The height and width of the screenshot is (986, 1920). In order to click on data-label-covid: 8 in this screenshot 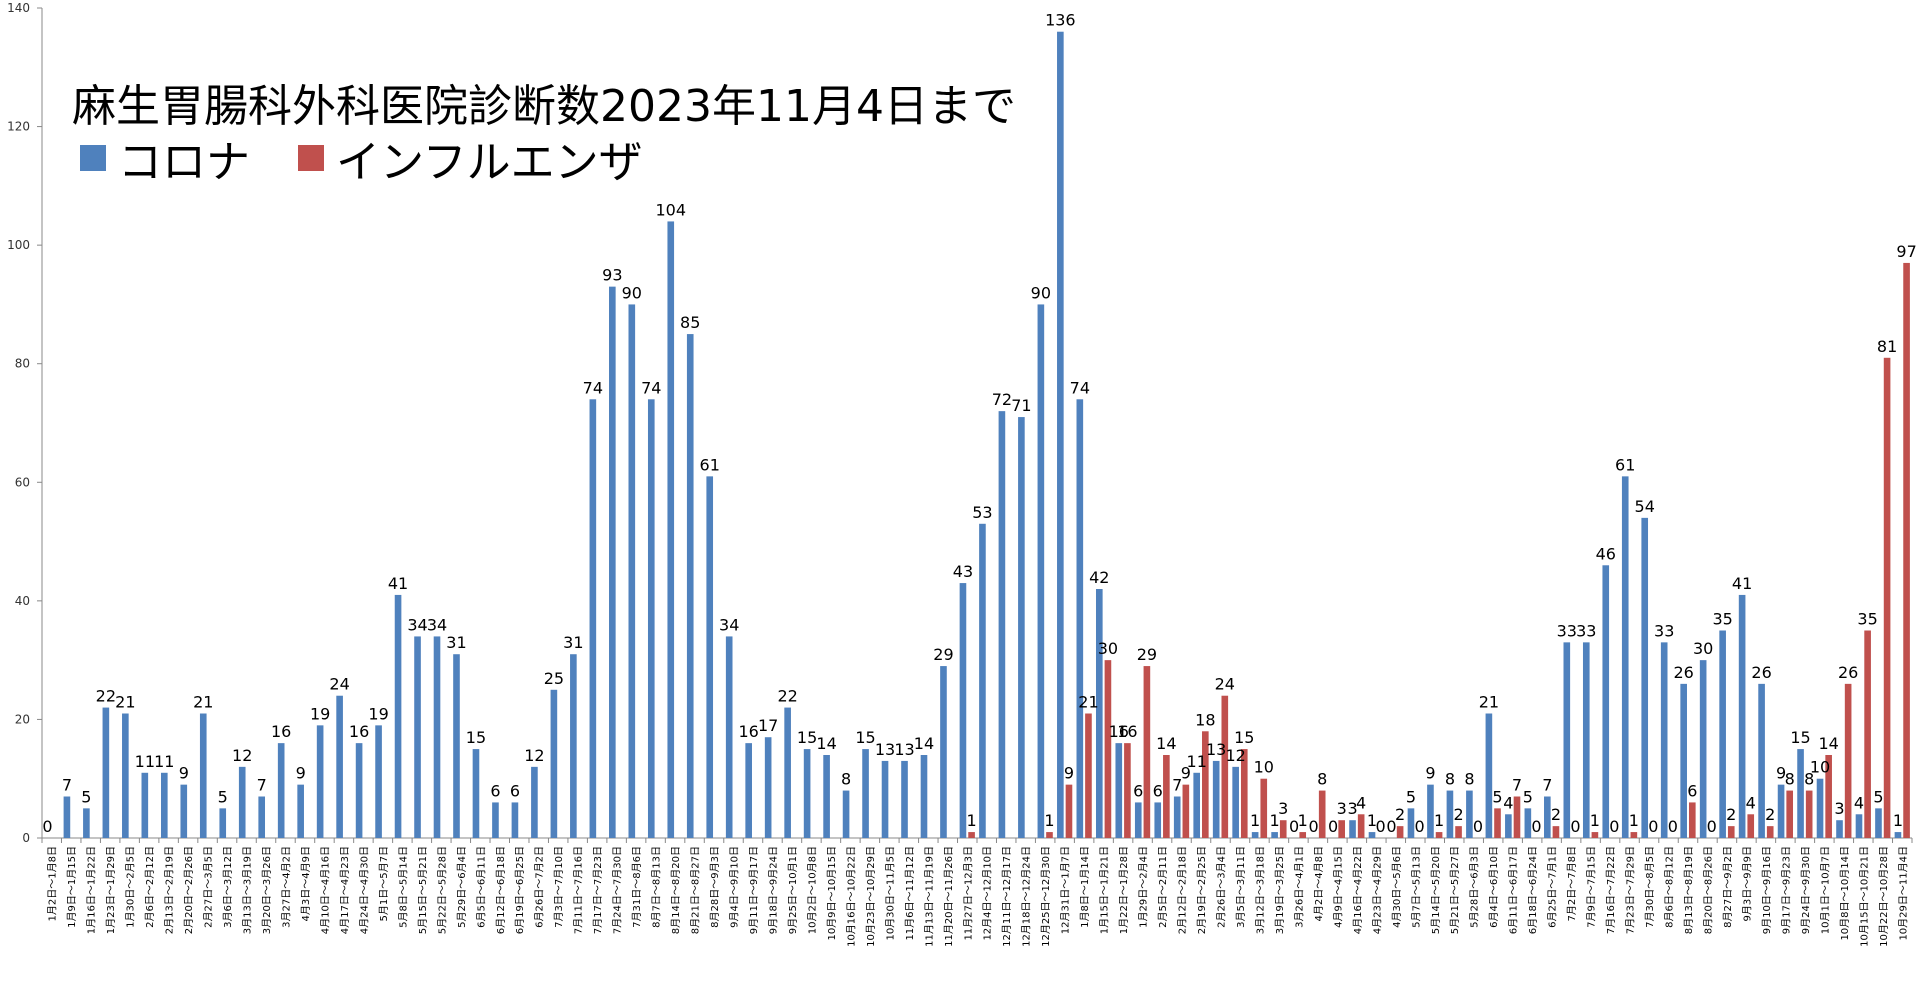, I will do `click(1469, 779)`.